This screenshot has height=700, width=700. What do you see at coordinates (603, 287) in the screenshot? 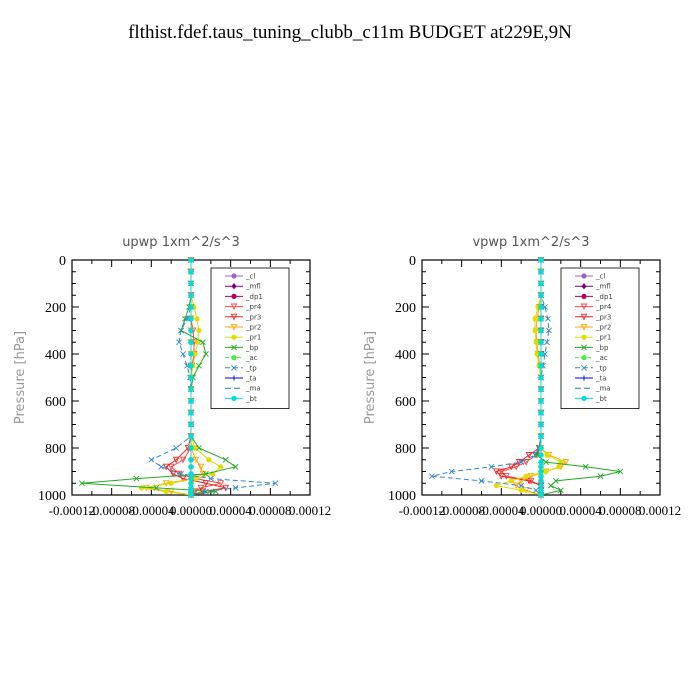
I see `legend-label: _mfl` at bounding box center [603, 287].